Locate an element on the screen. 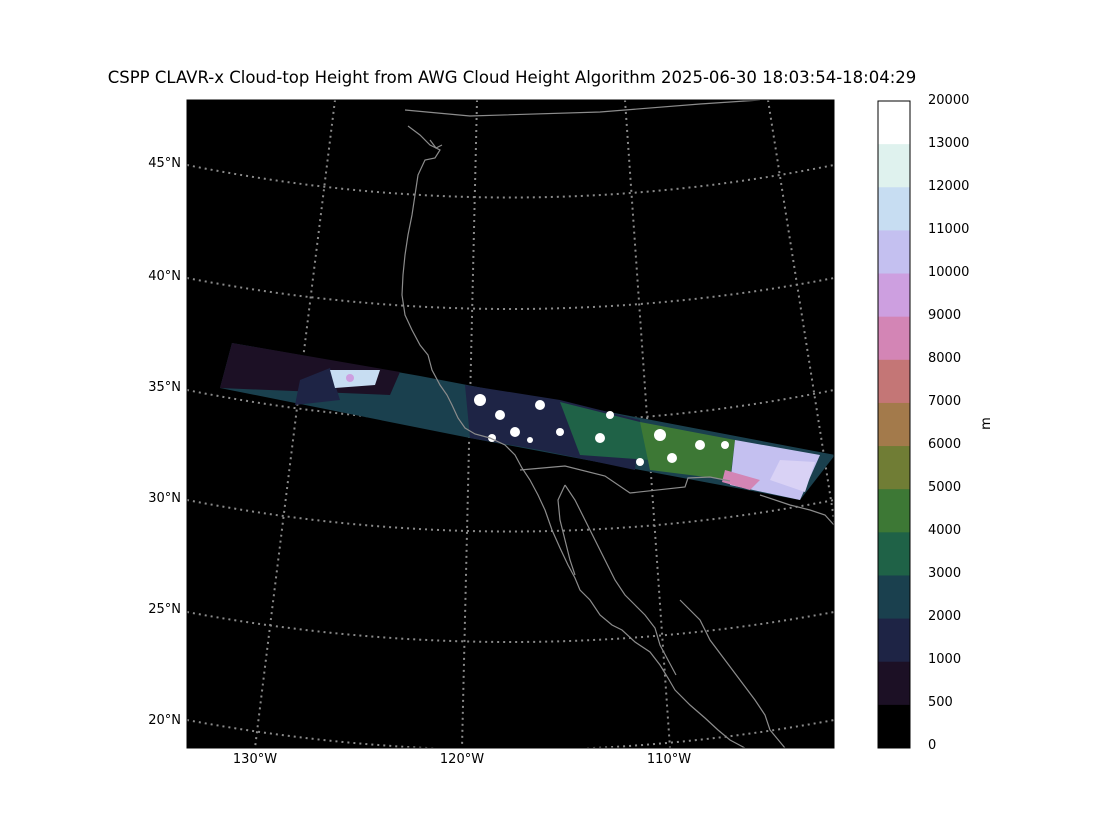  colorbar-tick-3000: 3000 is located at coordinates (945, 573).